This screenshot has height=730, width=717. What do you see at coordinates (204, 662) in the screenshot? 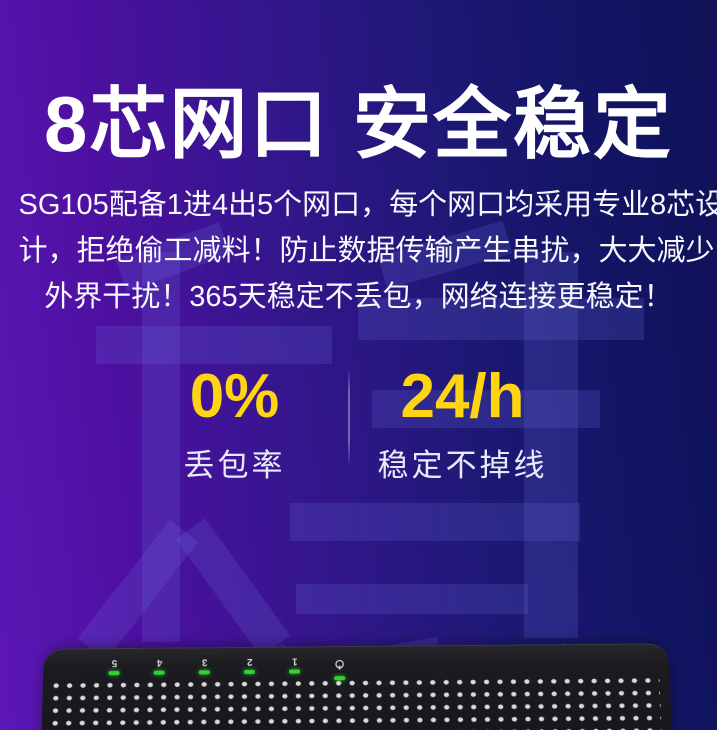
I see `port-label: 3` at bounding box center [204, 662].